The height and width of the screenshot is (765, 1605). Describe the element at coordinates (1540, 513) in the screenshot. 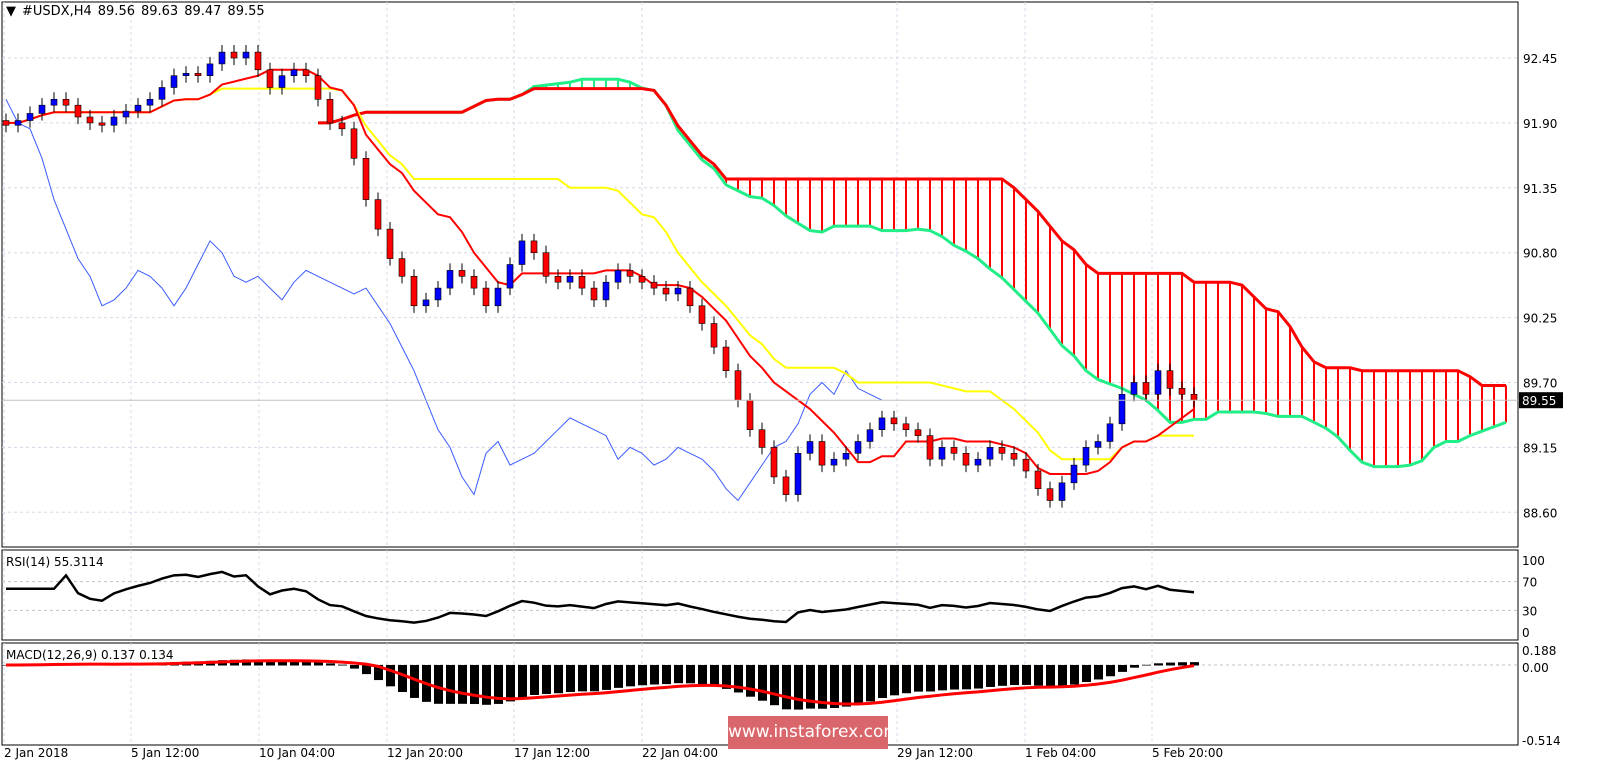

I see `price-tick-label: 88.60` at that location.